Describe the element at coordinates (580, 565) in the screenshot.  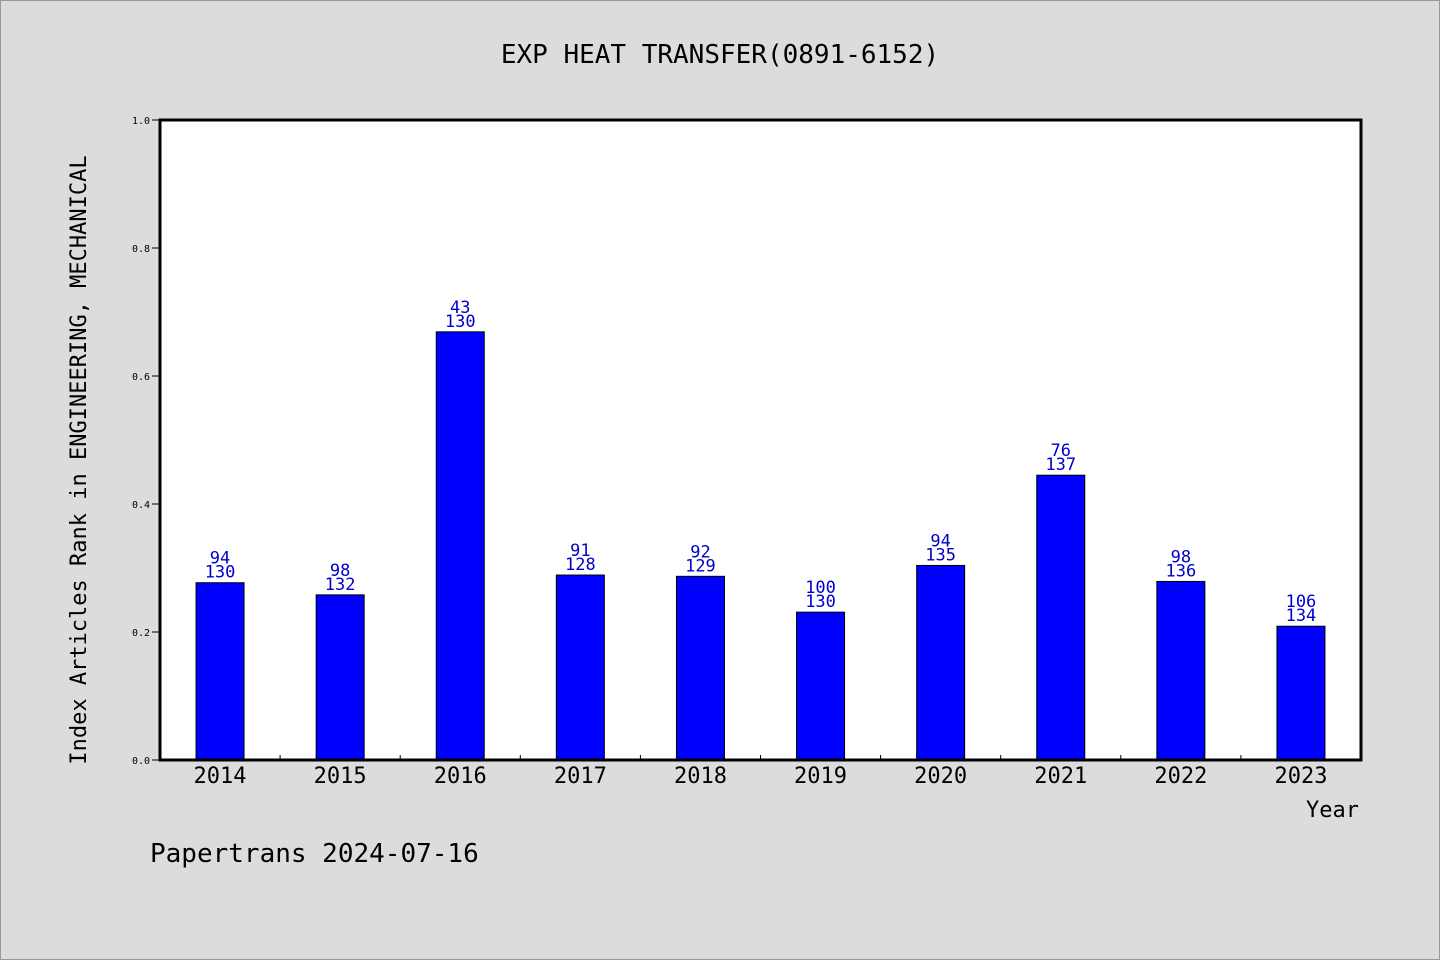
I see `bar-total-label-2017: 128` at that location.